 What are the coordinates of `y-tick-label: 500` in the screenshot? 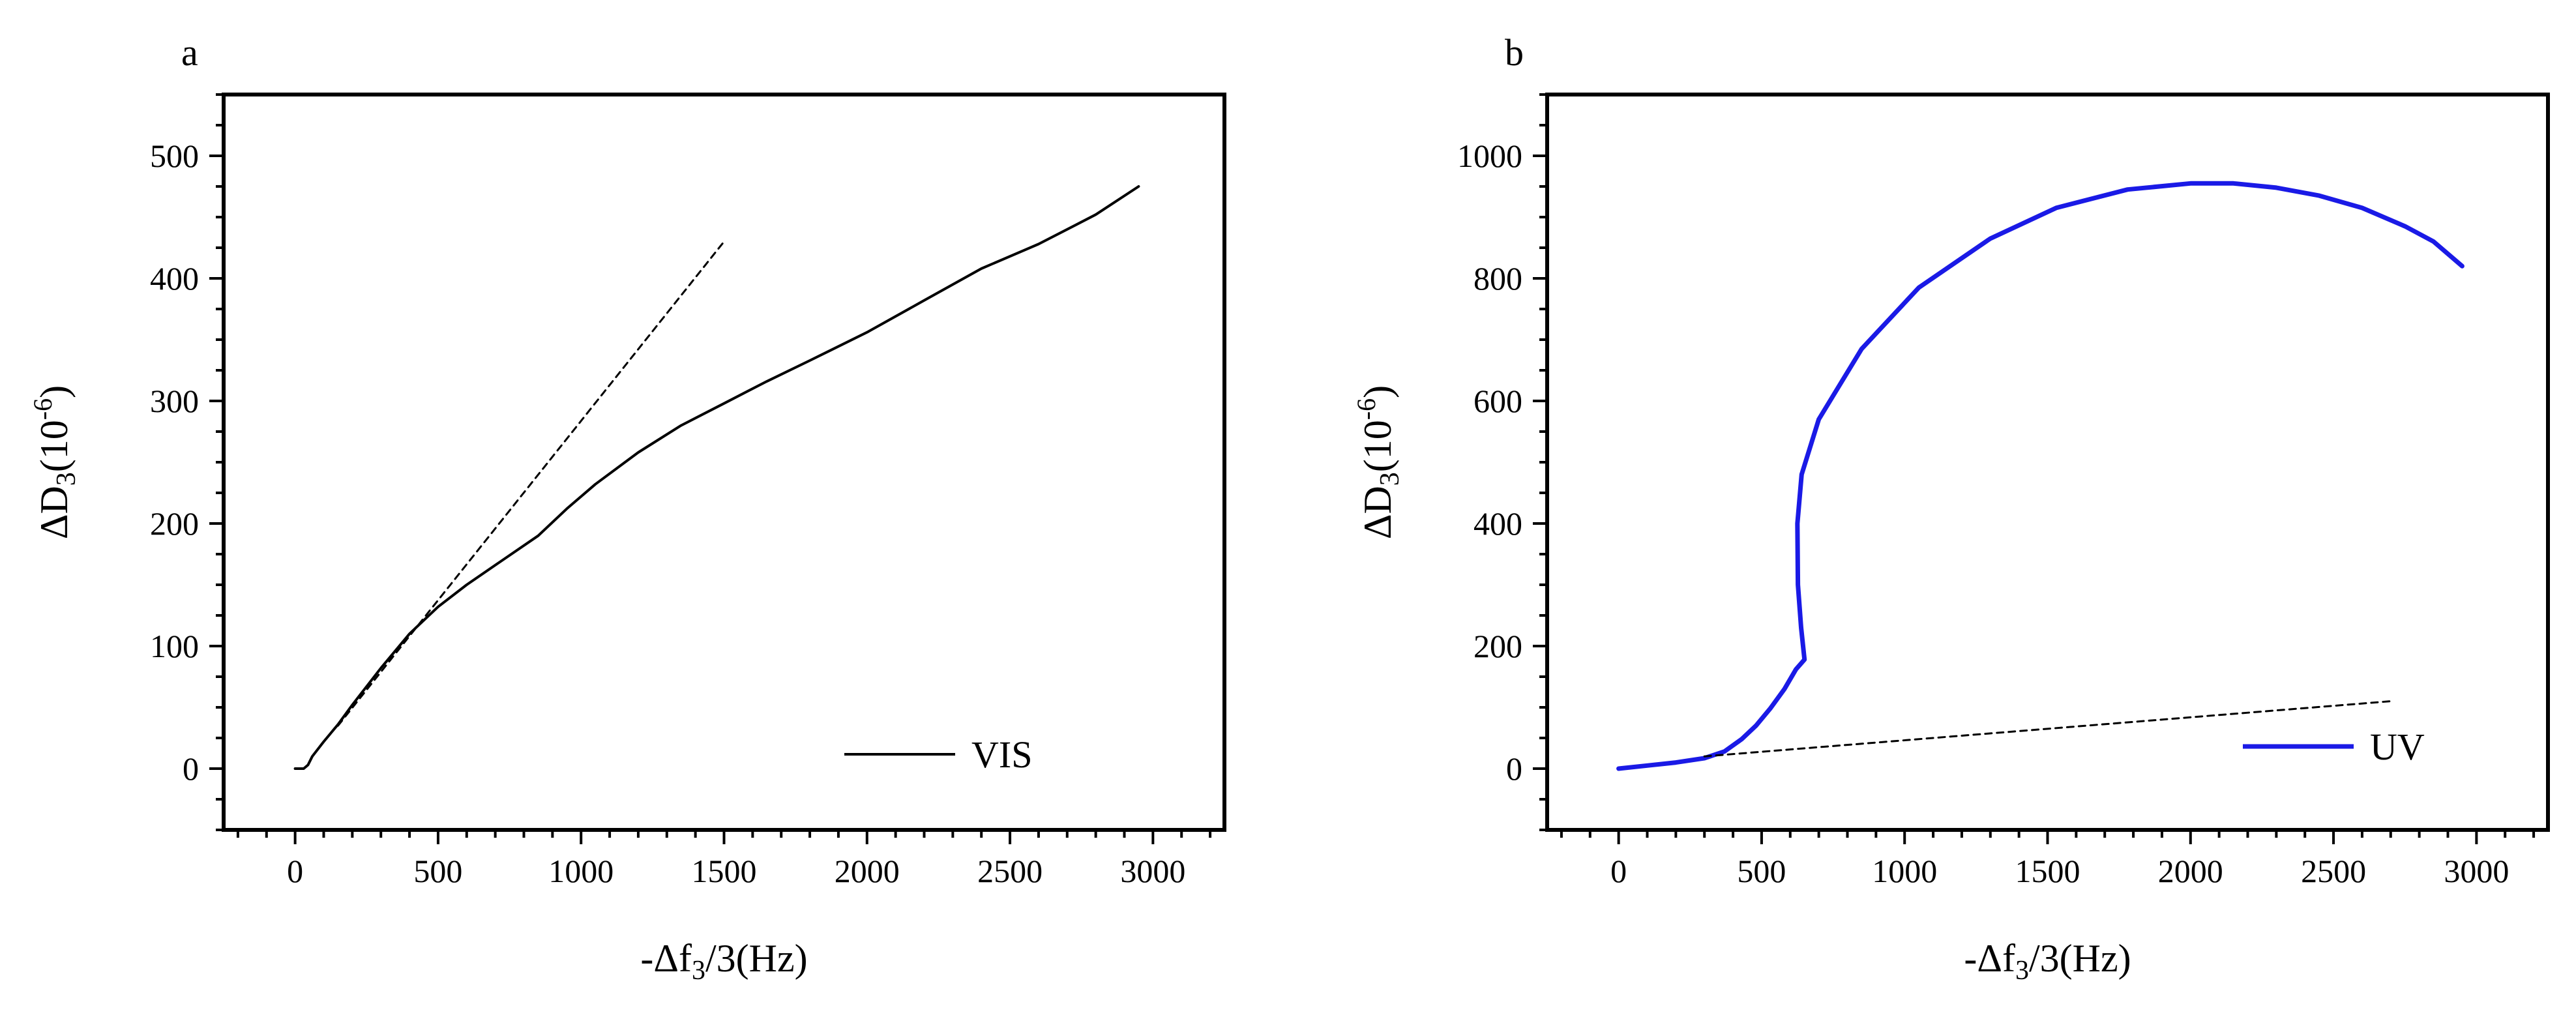 It's located at (174, 156).